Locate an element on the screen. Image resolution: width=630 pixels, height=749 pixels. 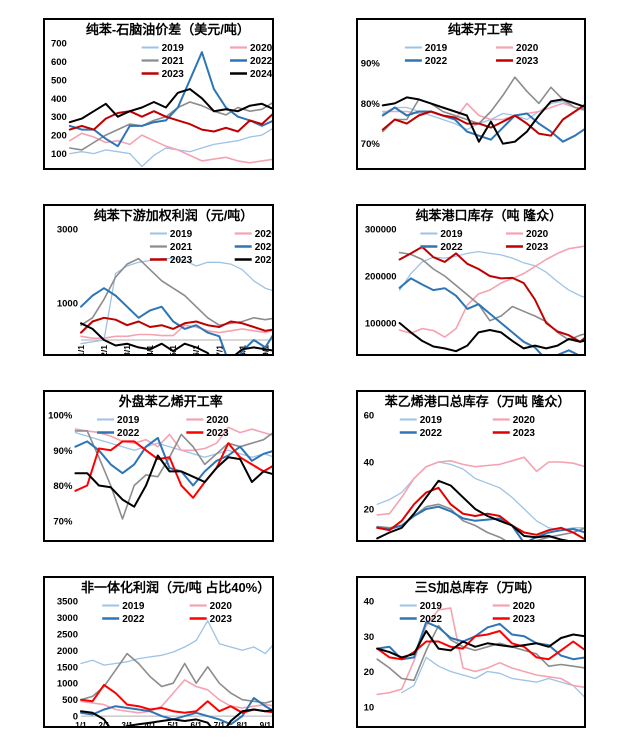
x-tick-label: 8/1 is located at coordinates (243, 724).